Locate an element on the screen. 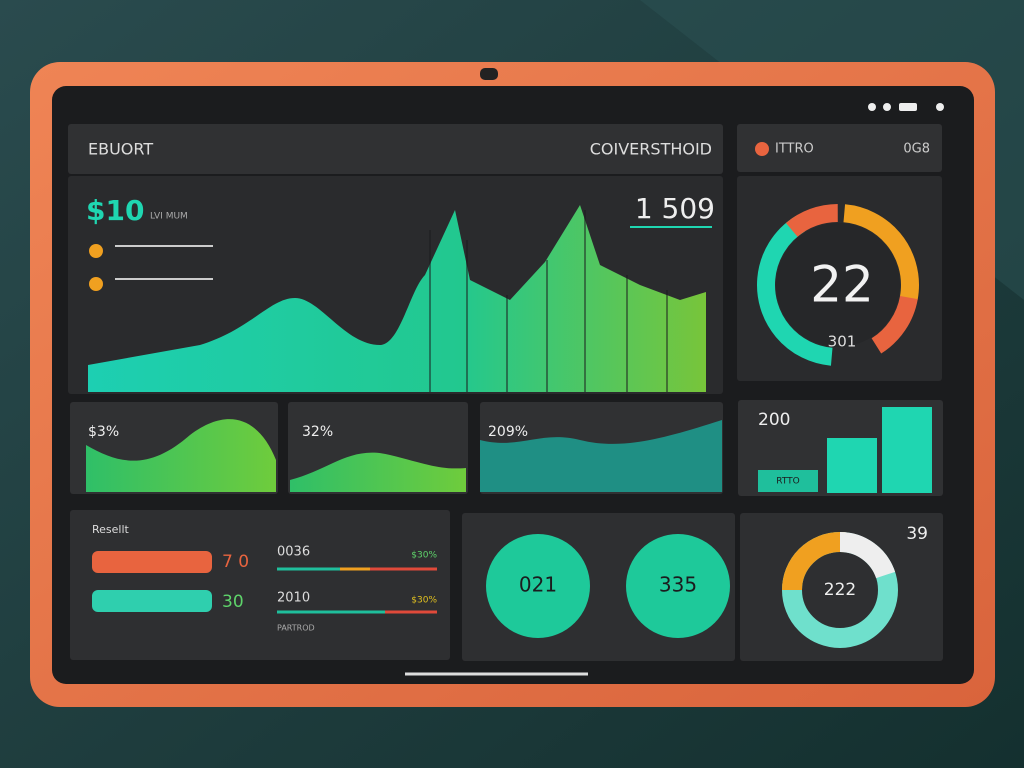  report-title: Resellt is located at coordinates (111, 529).